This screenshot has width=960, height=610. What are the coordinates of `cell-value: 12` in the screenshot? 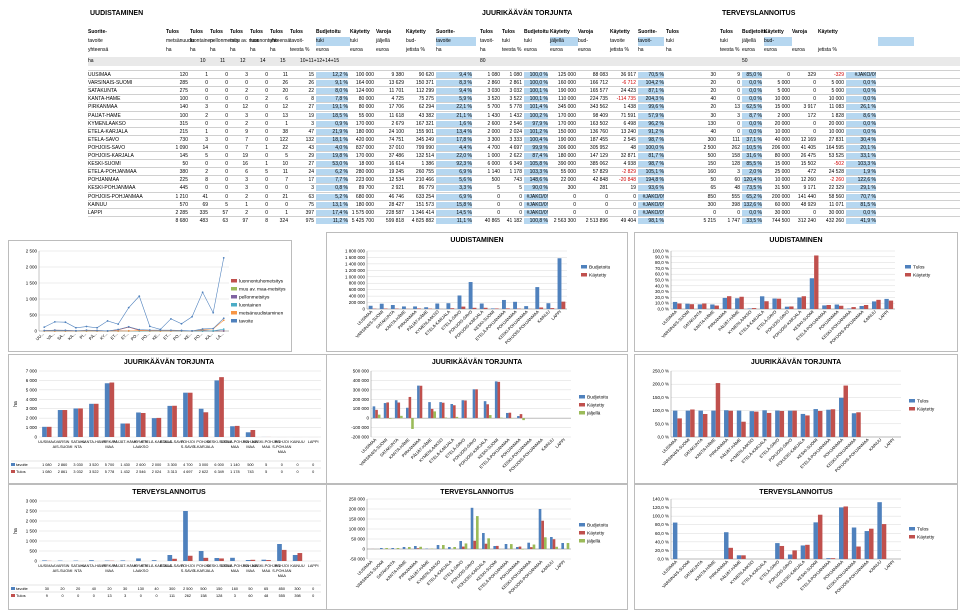 It's located at (279, 107).